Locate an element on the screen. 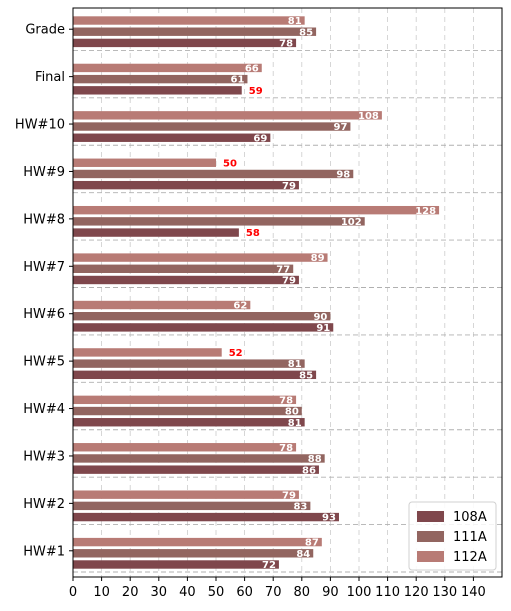 This screenshot has height=611, width=511. x-tick-label: 20 is located at coordinates (130, 592).